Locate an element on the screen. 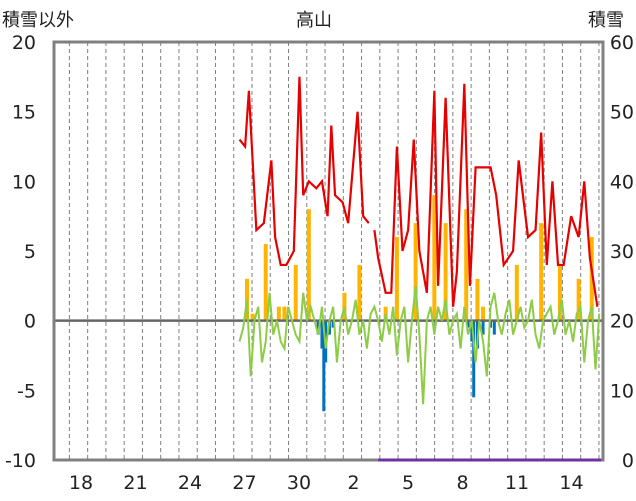  y-right-tick-label: 30 is located at coordinates (622, 252).